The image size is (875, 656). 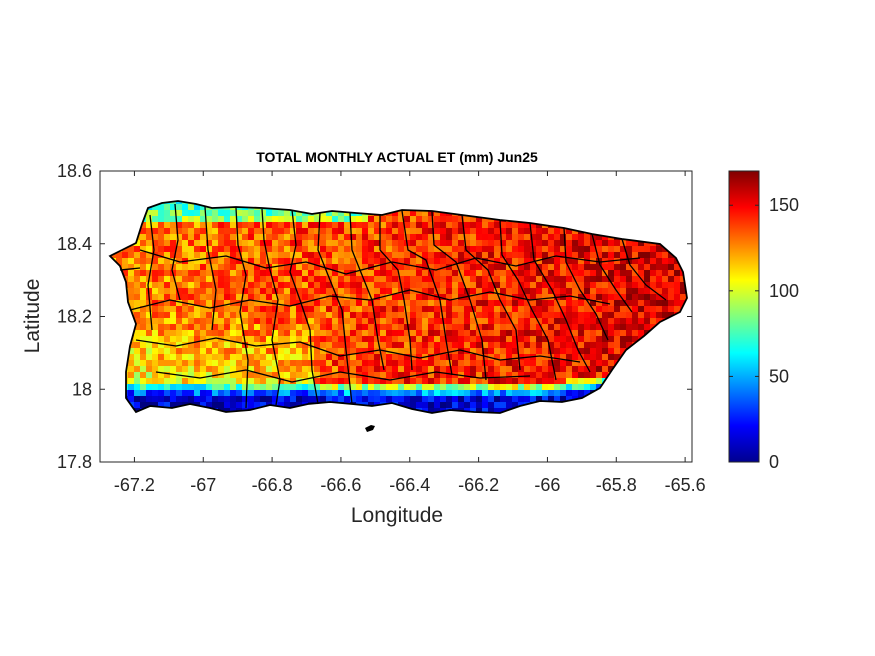 I want to click on x-tick-label: -66, so click(x=547, y=485).